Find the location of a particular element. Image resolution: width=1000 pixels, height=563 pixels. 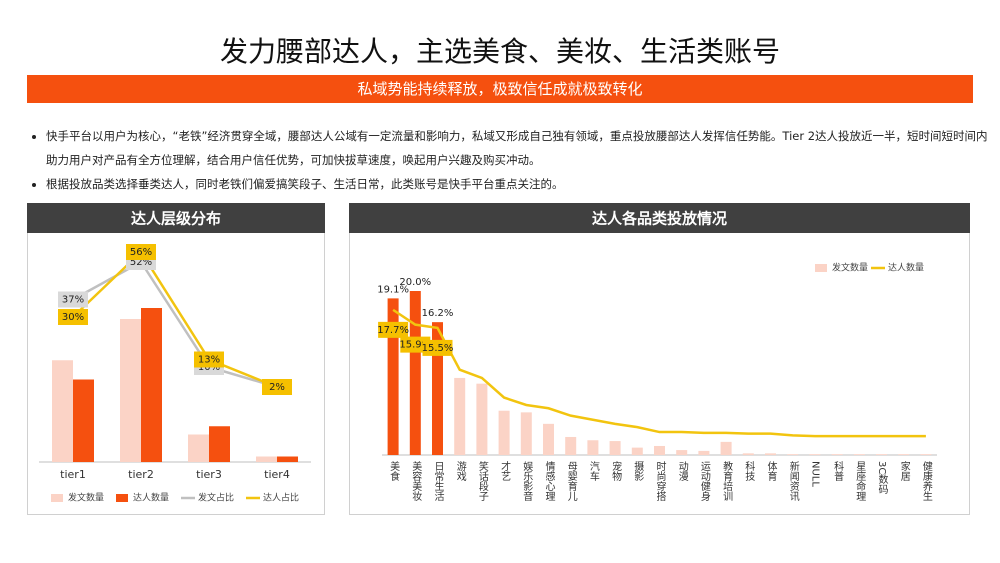

subtitle: 私域势能持续释放，极致信任成就极致转化 is located at coordinates (500, 89).